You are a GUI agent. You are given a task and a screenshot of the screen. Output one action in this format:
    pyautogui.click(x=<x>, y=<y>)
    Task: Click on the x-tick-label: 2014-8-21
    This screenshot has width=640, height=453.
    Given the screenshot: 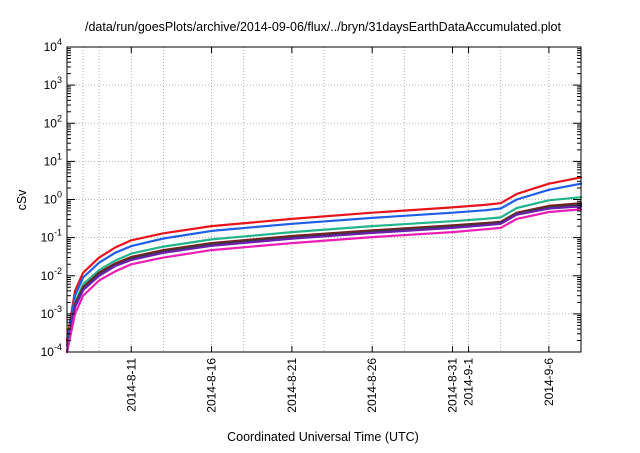 What is the action you would take?
    pyautogui.click(x=292, y=385)
    